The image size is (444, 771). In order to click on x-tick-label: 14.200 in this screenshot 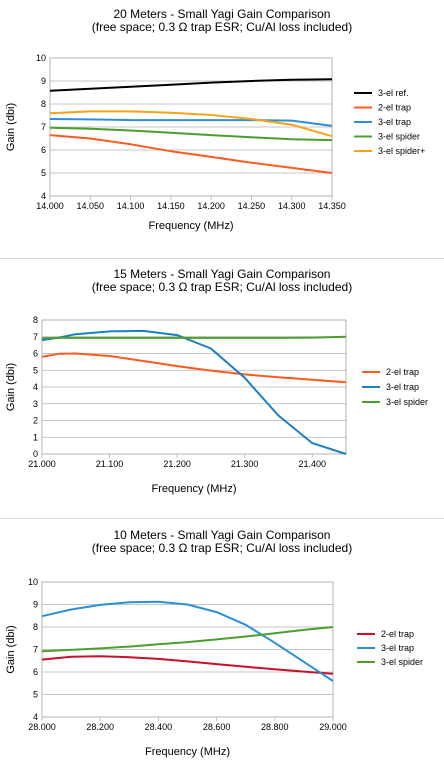, I will do `click(211, 206)`.